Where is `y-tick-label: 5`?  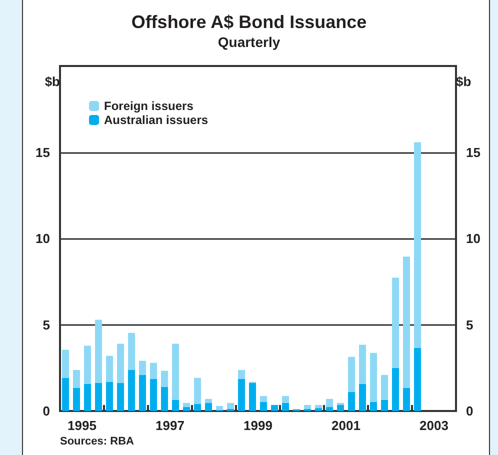 y-tick-label: 5 is located at coordinates (46, 324).